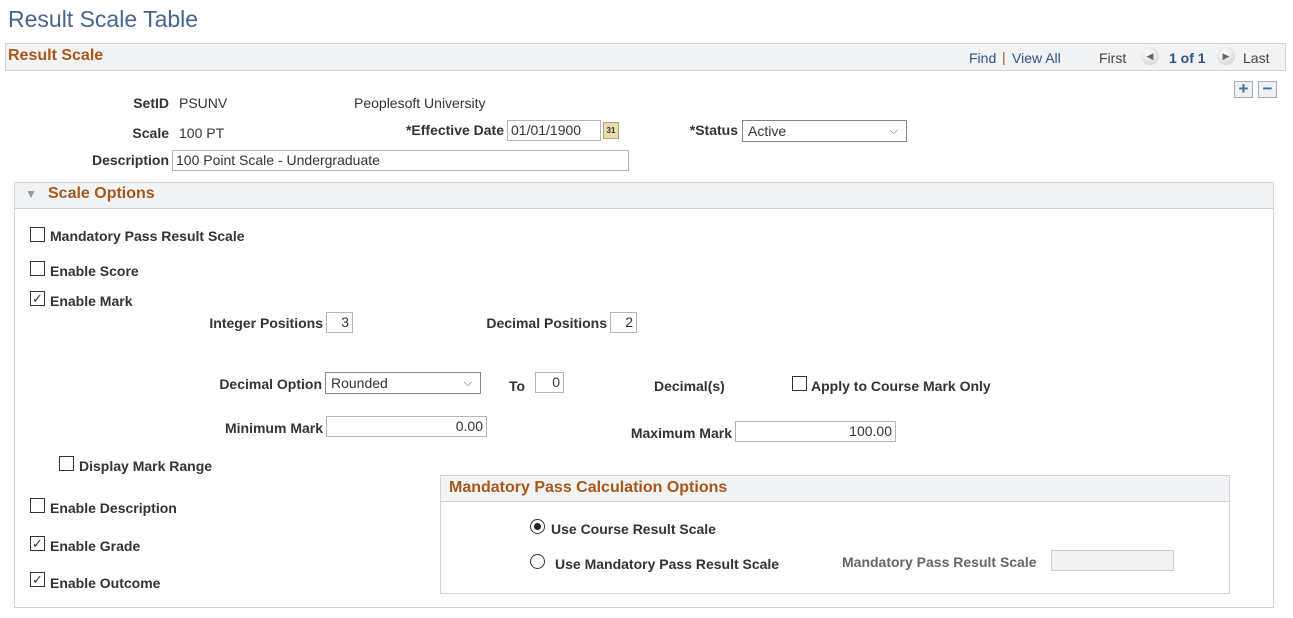  What do you see at coordinates (91, 301) in the screenshot?
I see `enable-mark-label: Enable Mark` at bounding box center [91, 301].